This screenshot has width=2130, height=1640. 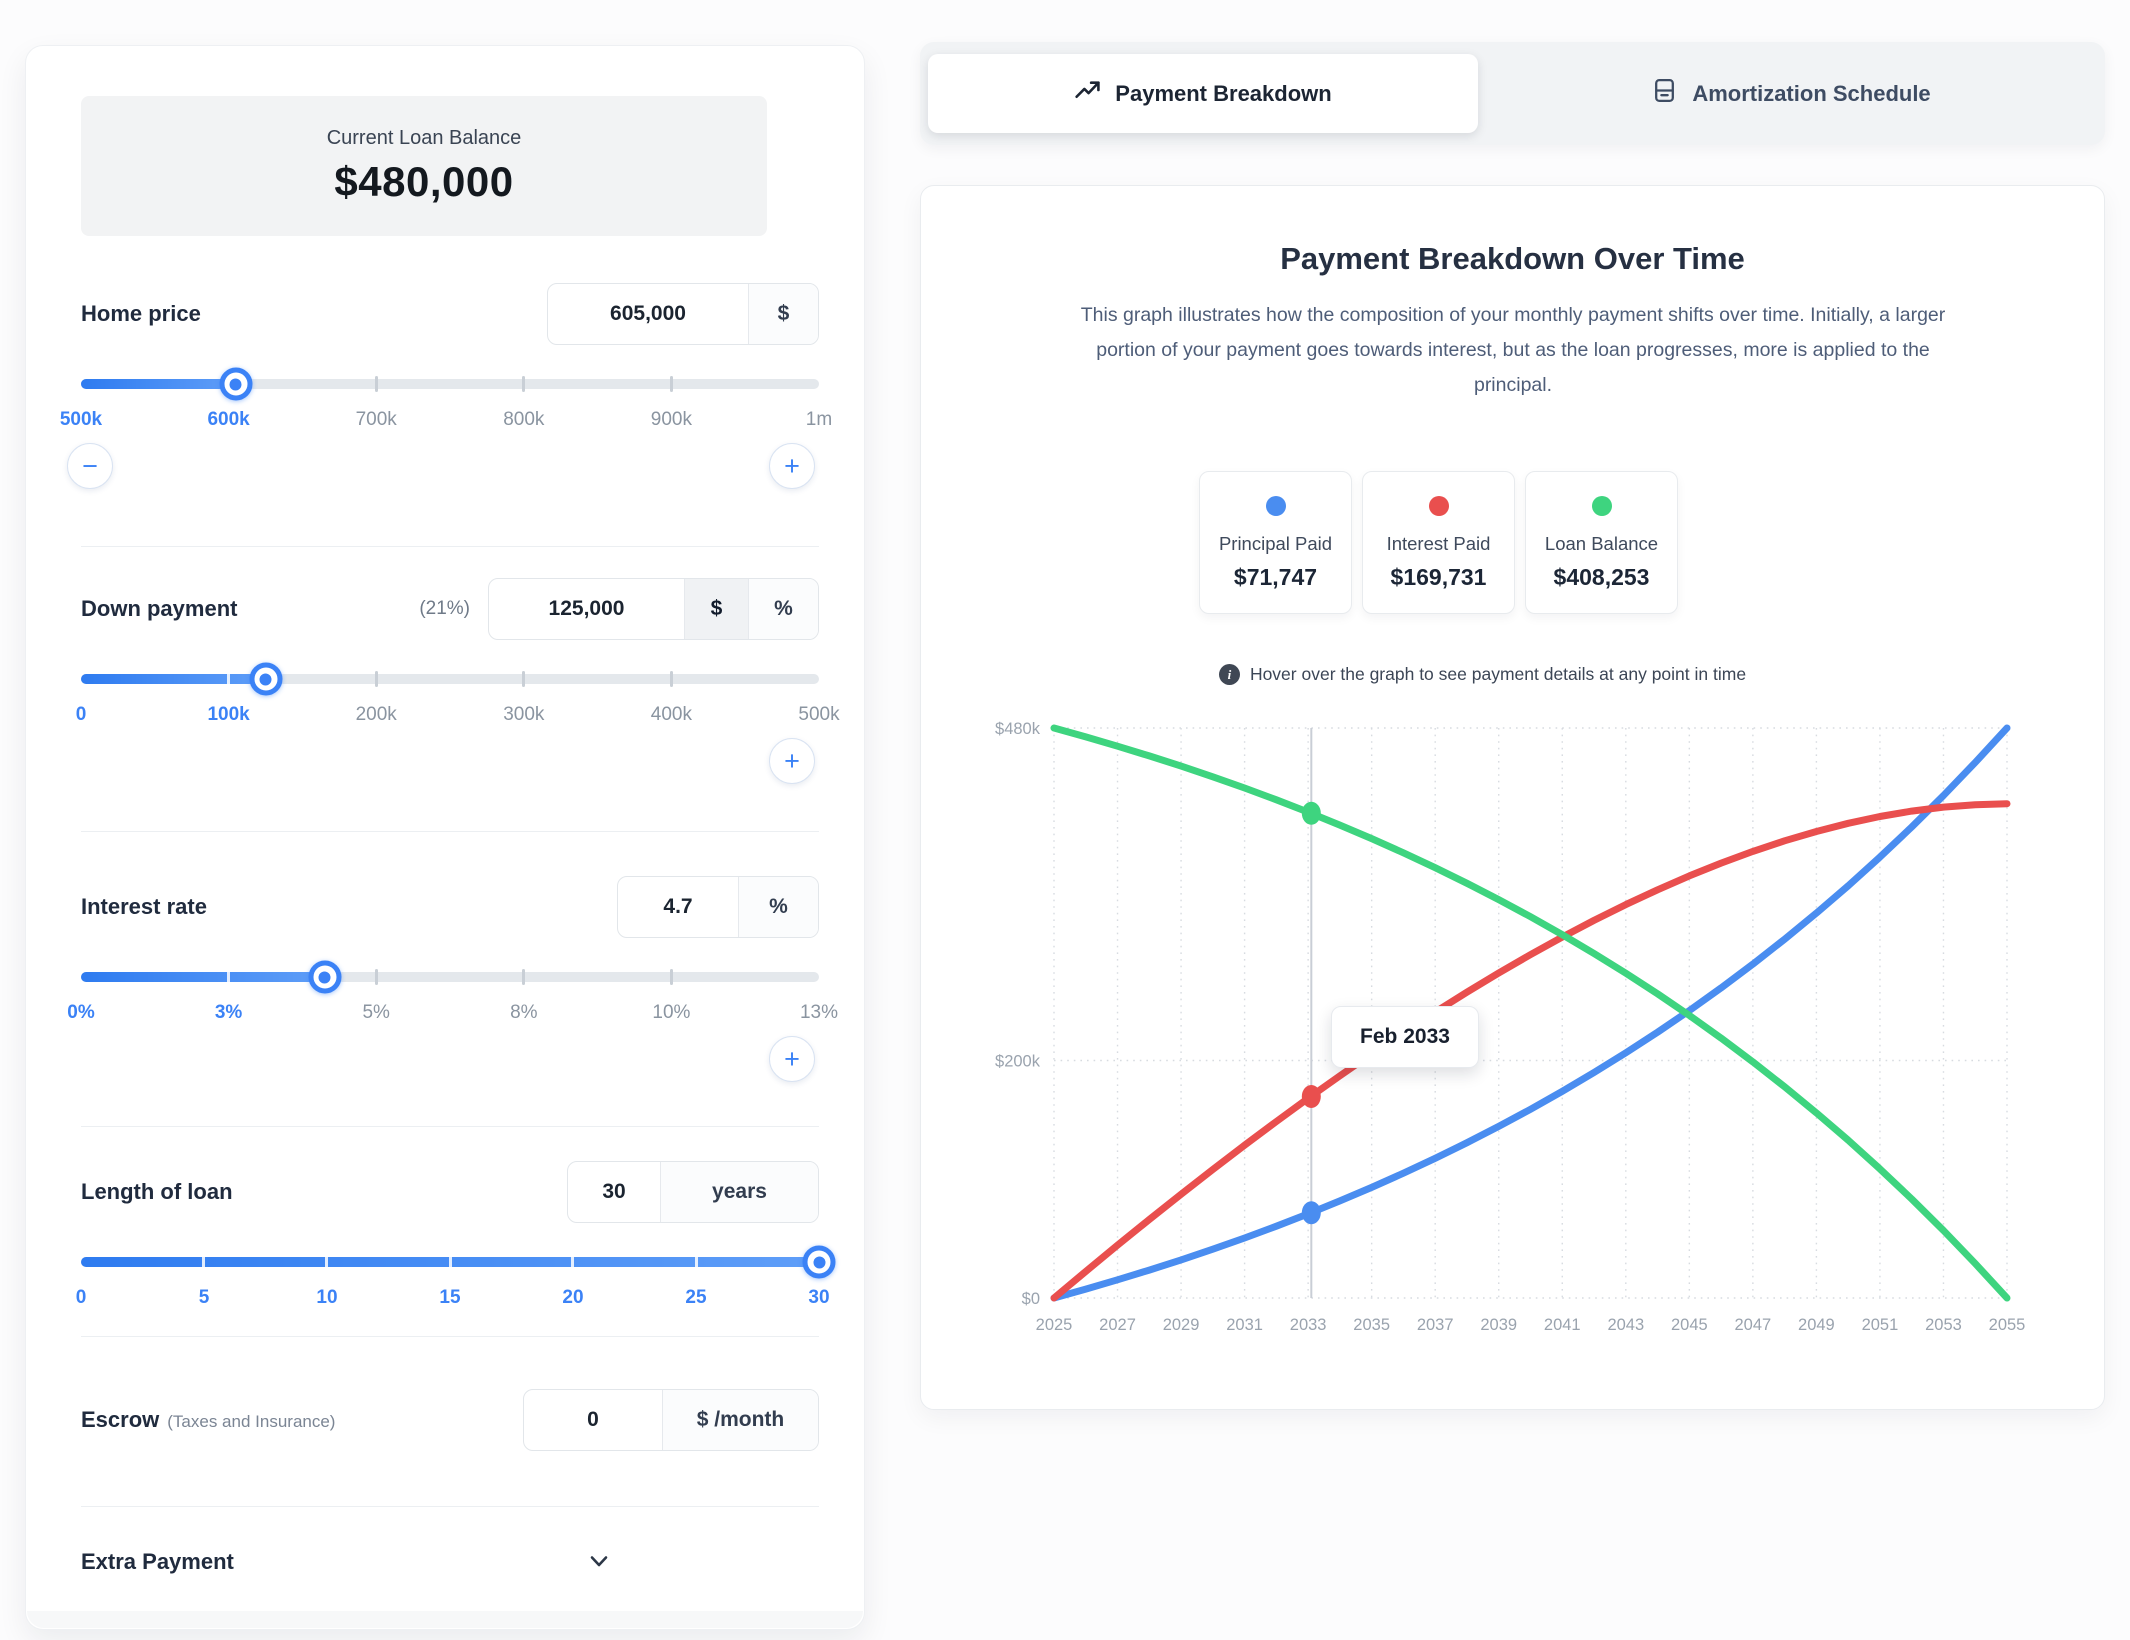 What do you see at coordinates (1244, 1325) in the screenshot?
I see `x-axis-tick-label: 2031` at bounding box center [1244, 1325].